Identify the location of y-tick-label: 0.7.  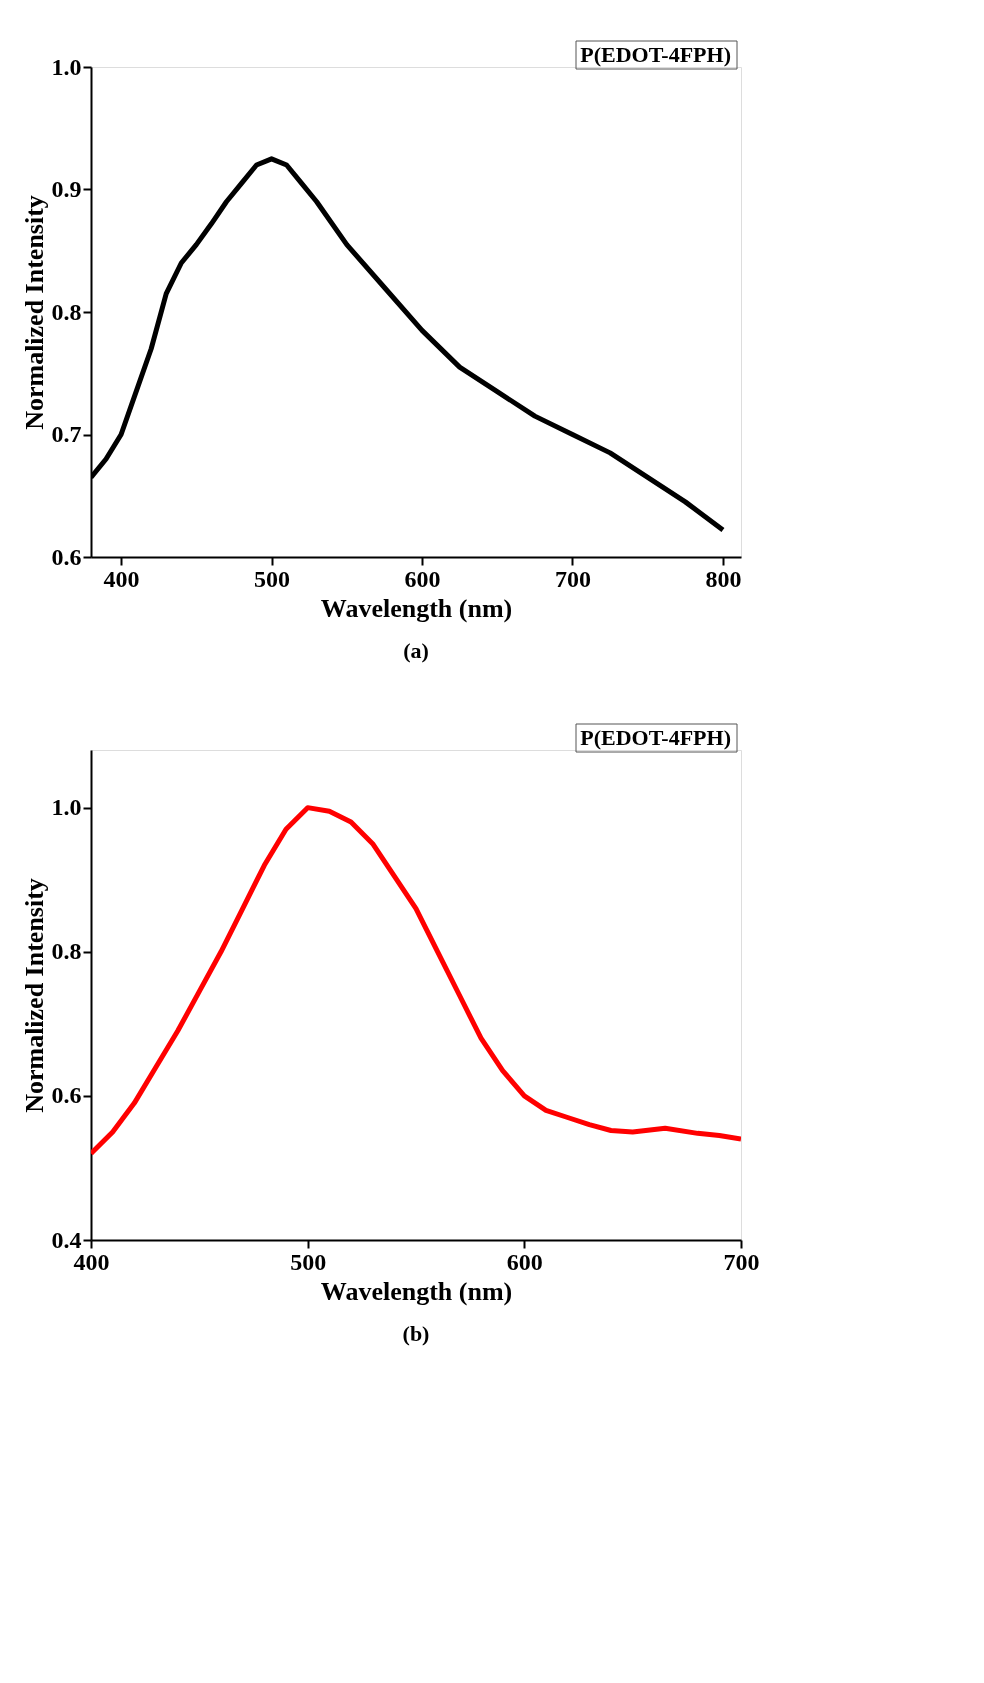
(66, 434).